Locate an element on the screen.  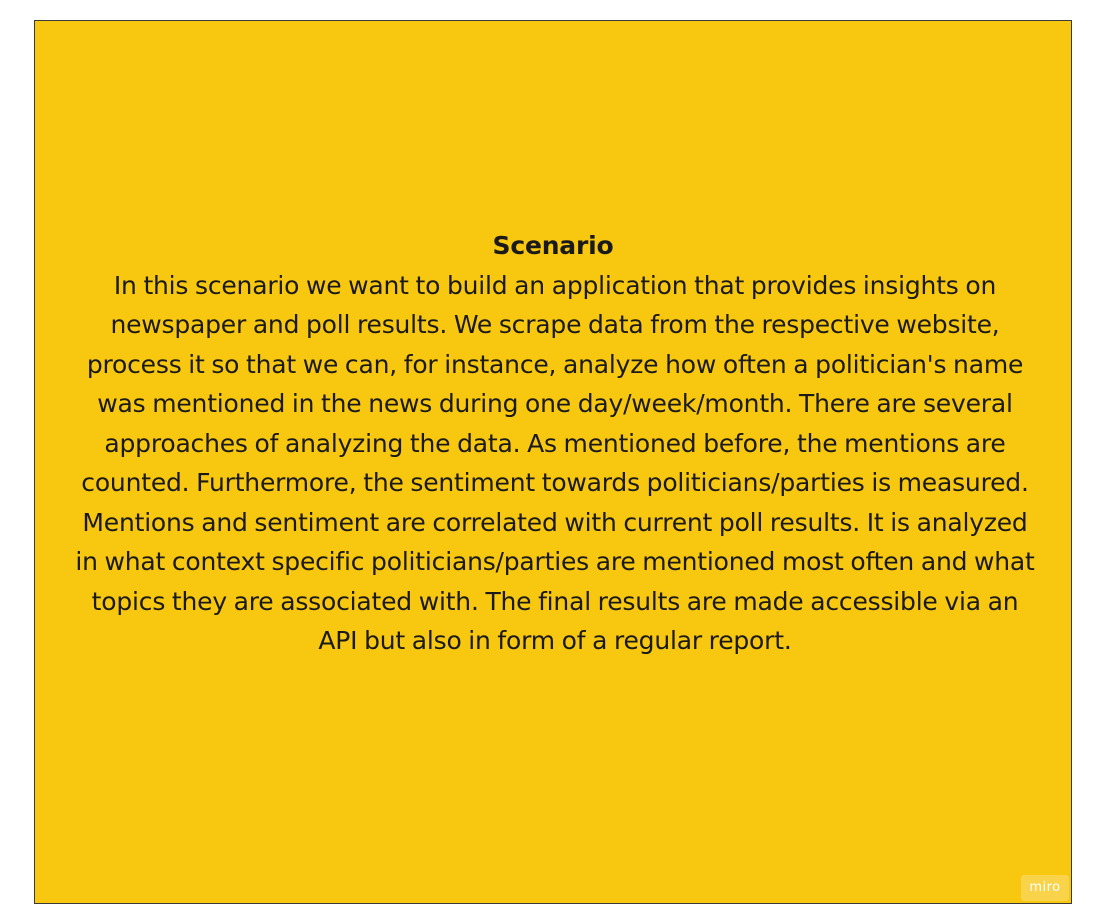
sticky-note-title: Scenario is located at coordinates (553, 245).